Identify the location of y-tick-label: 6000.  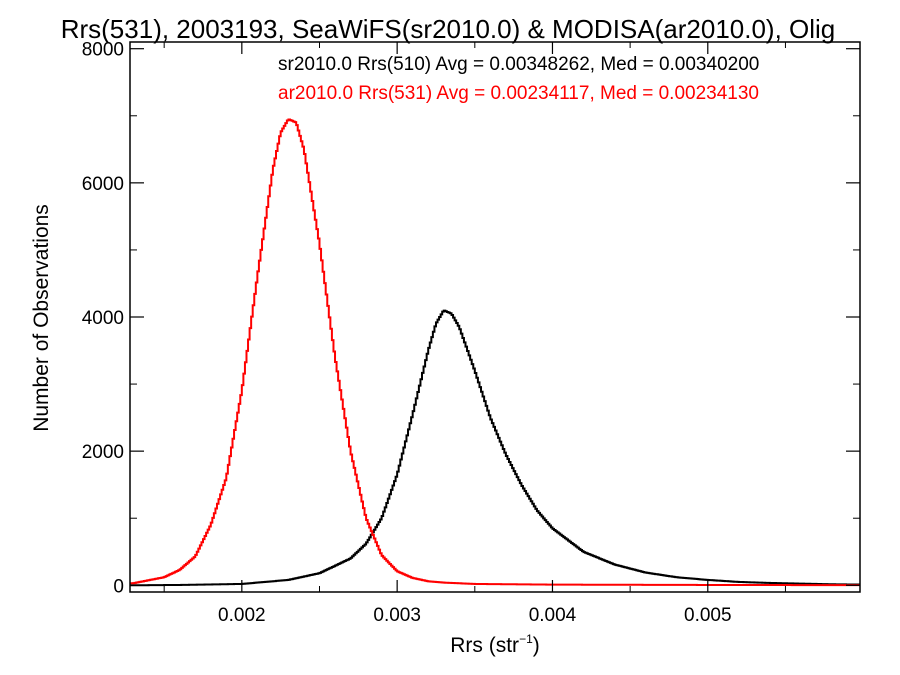
(103, 184).